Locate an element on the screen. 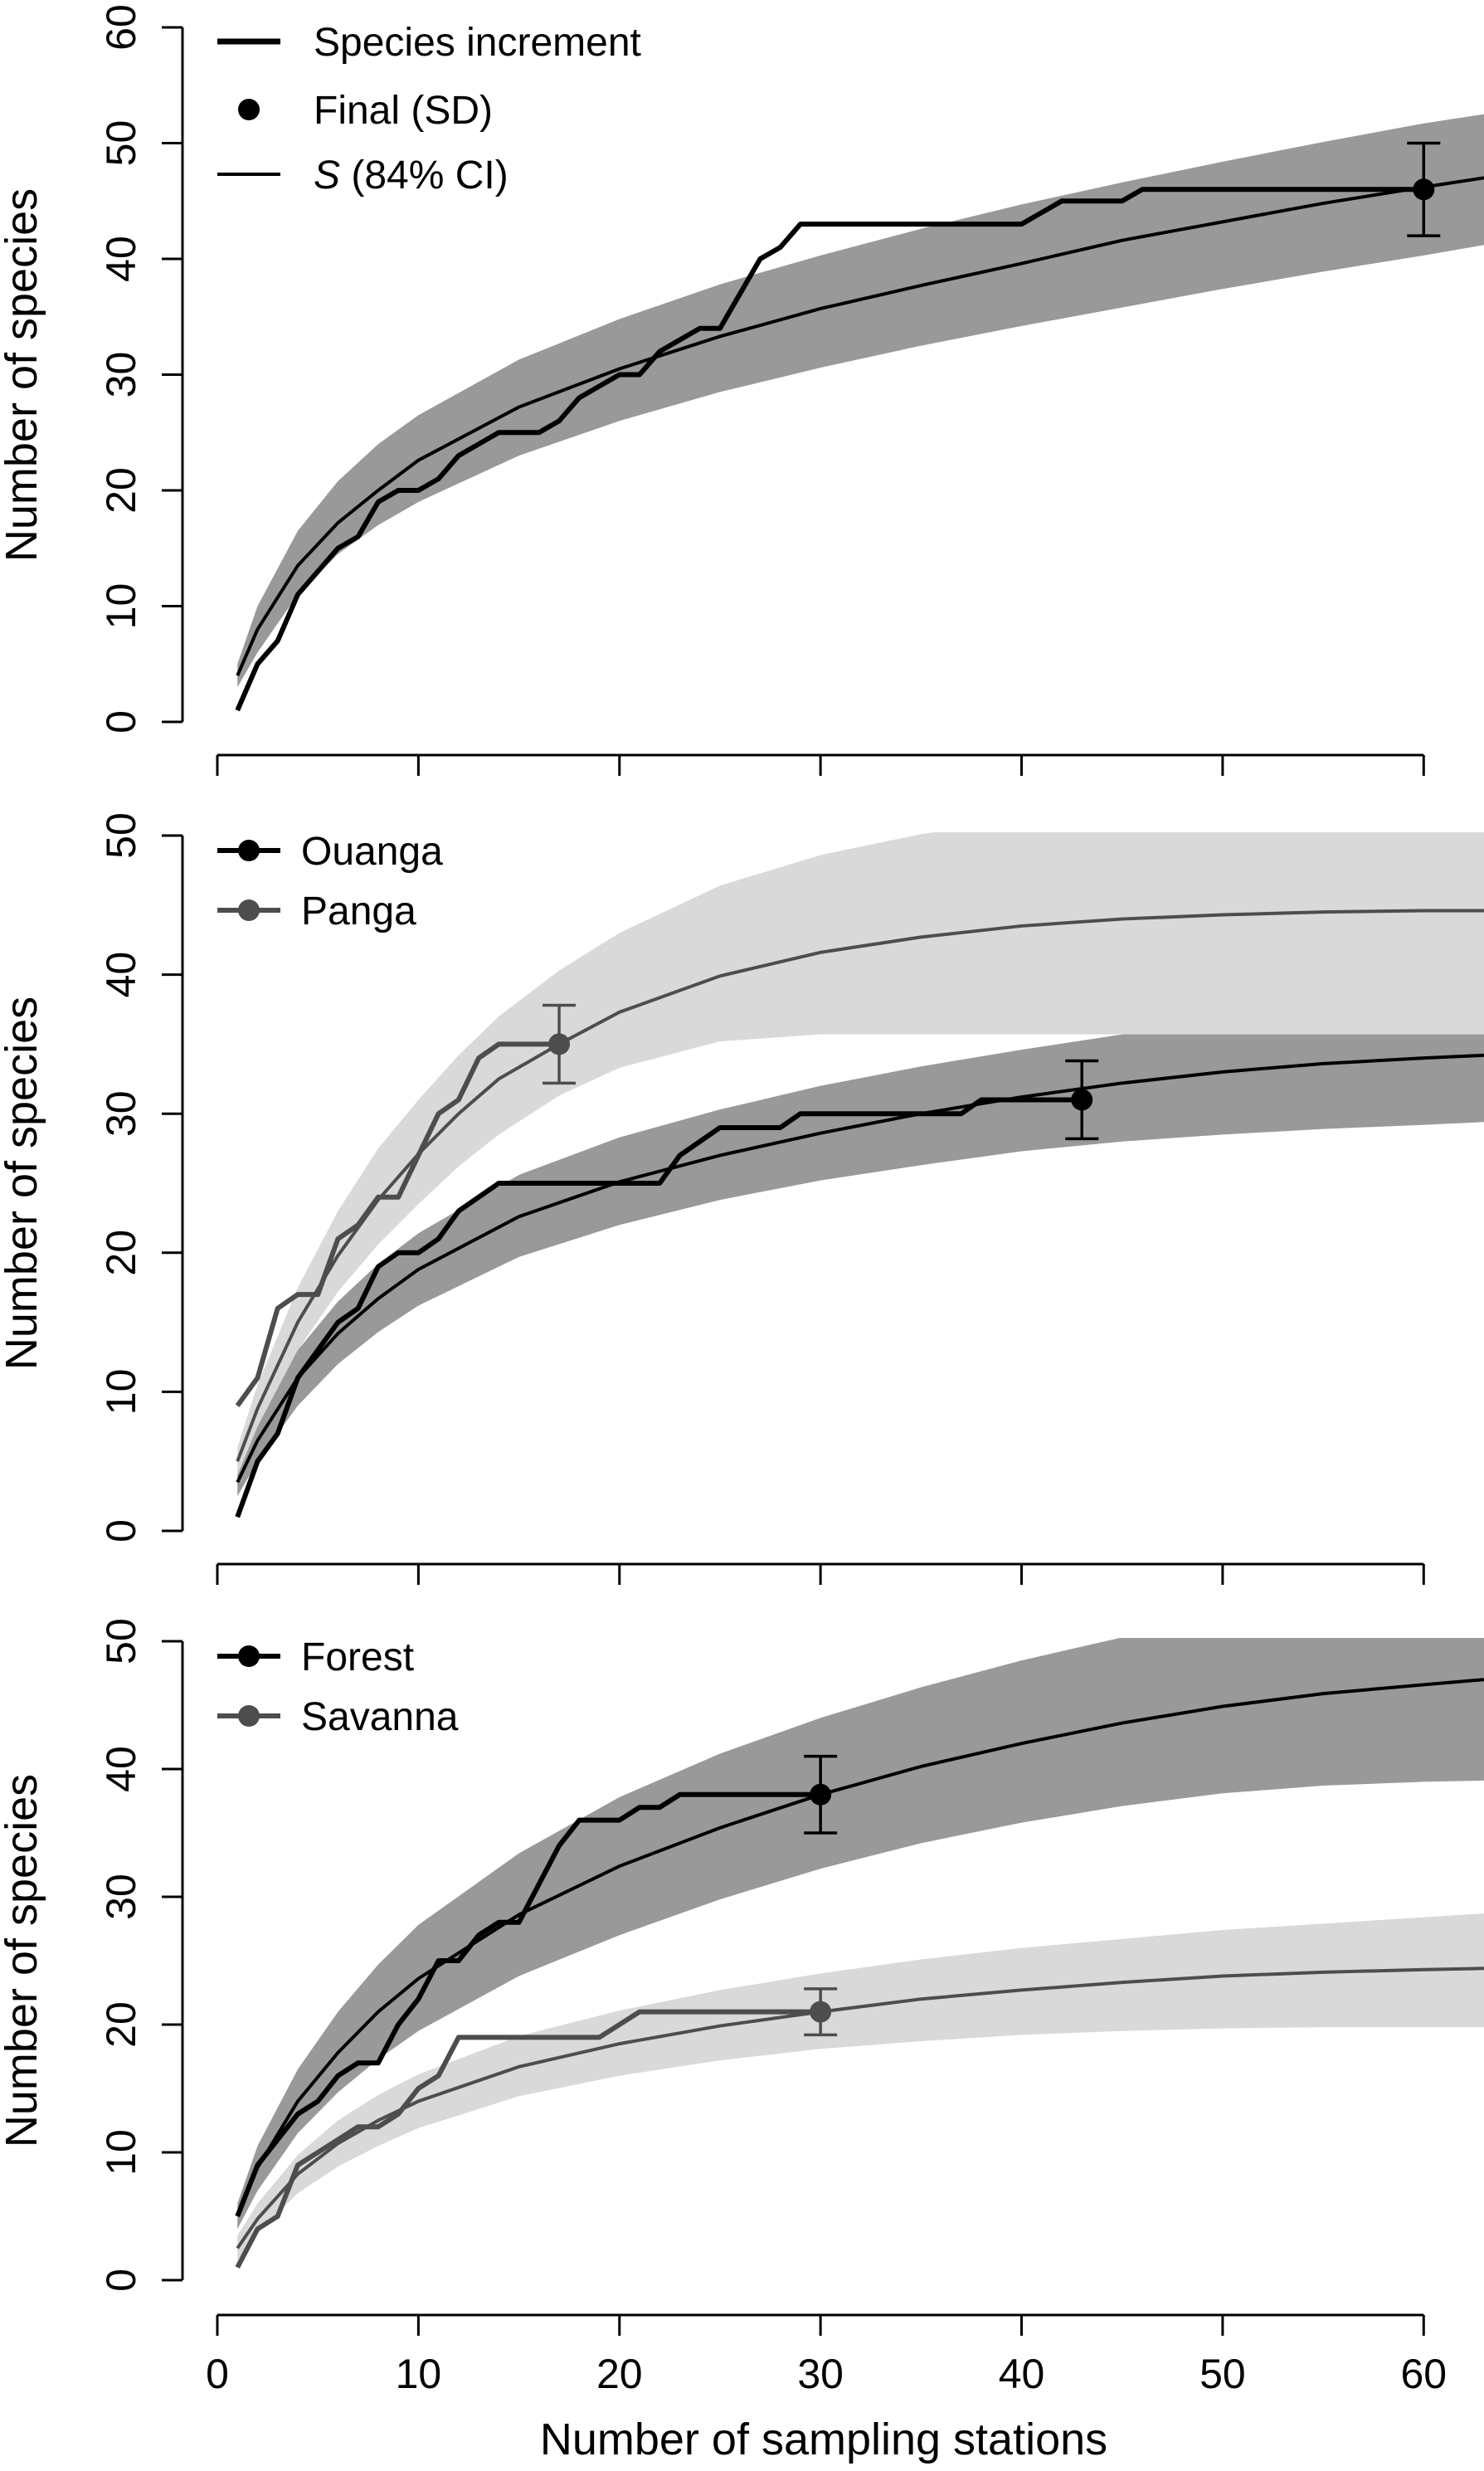  legend-label: Forest is located at coordinates (358, 1657).